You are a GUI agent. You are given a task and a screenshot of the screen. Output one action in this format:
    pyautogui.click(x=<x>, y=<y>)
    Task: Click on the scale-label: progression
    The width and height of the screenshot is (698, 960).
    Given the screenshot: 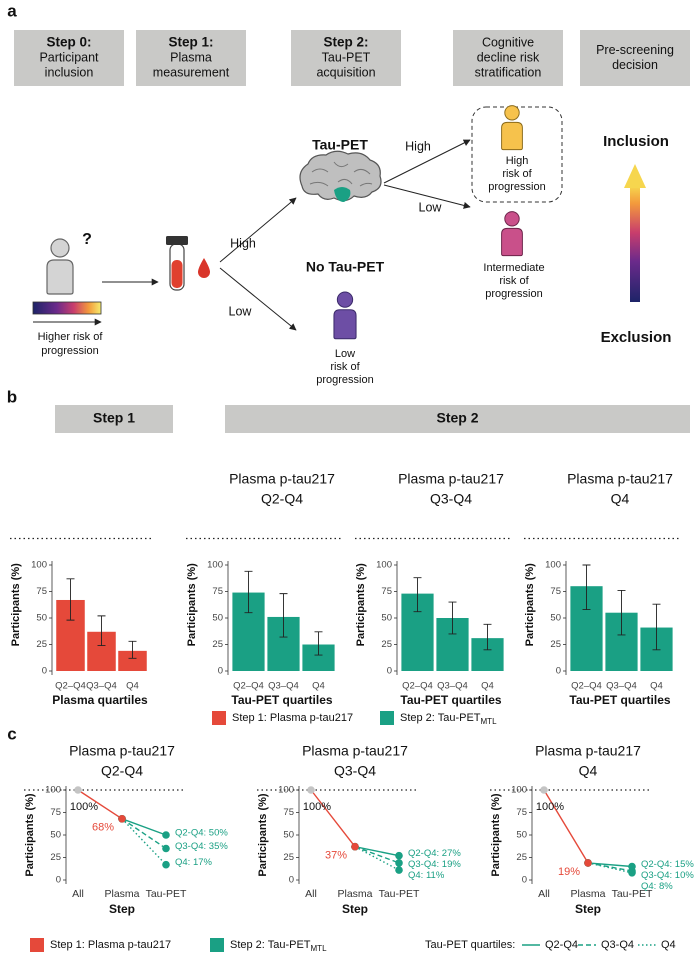 What is the action you would take?
    pyautogui.click(x=69, y=351)
    